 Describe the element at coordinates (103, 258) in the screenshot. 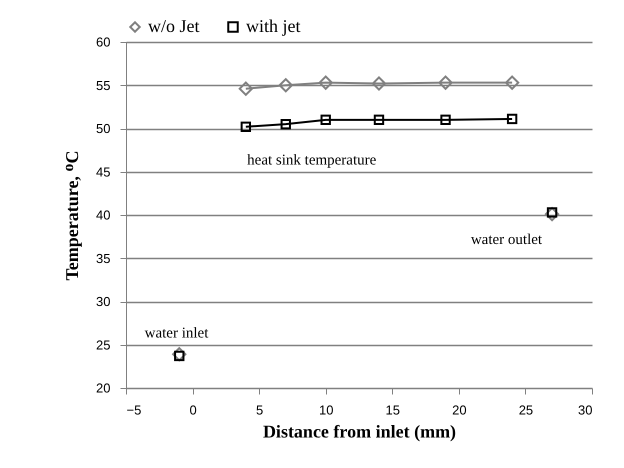

I see `y-tick-label: 35` at that location.